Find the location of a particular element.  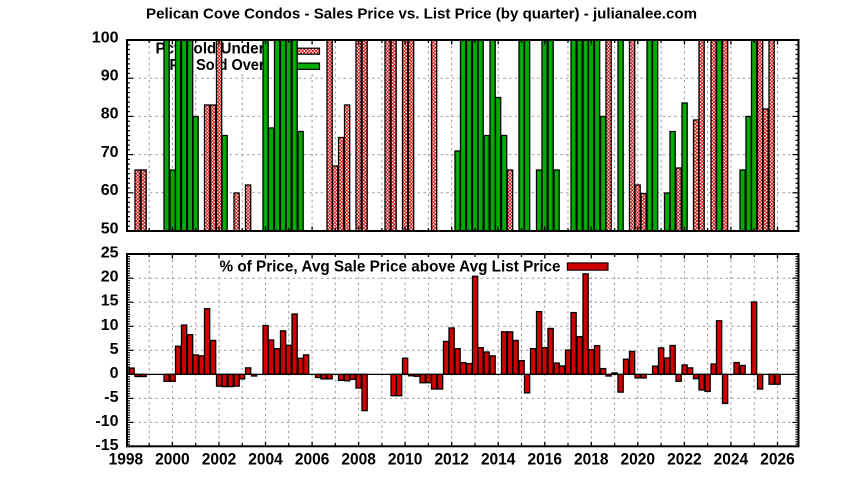

svg-text: 50 is located at coordinates (110, 228).